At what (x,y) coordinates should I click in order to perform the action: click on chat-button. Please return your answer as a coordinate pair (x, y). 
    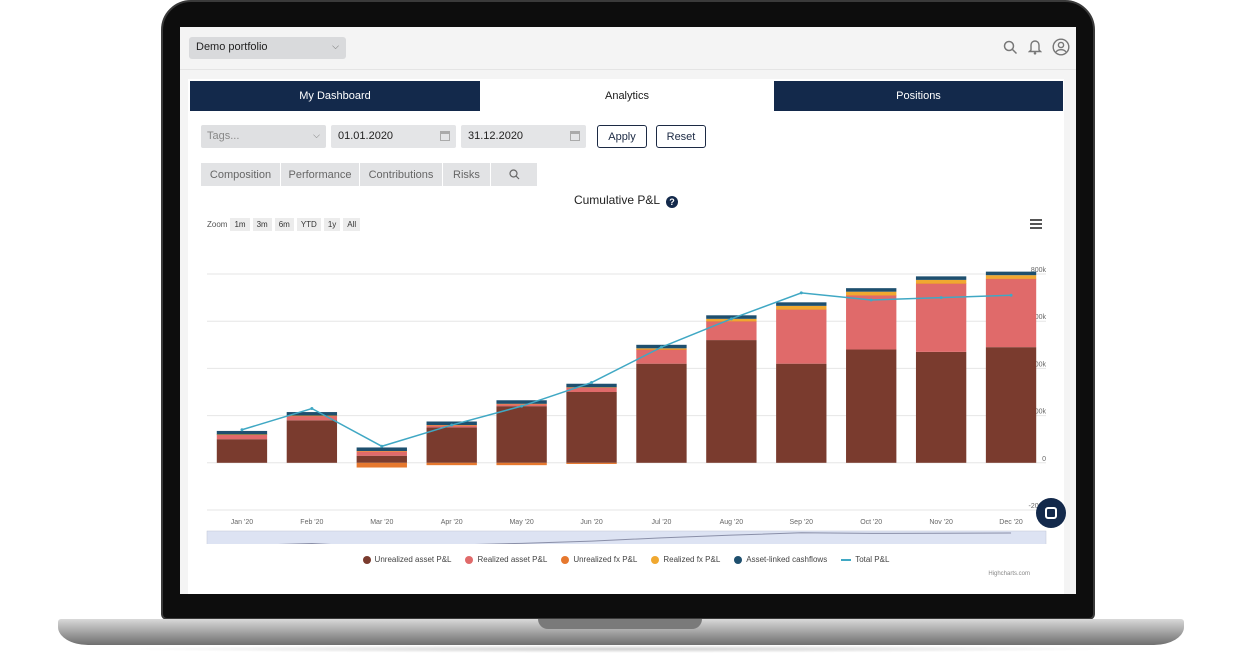
    Looking at the image, I should click on (1051, 513).